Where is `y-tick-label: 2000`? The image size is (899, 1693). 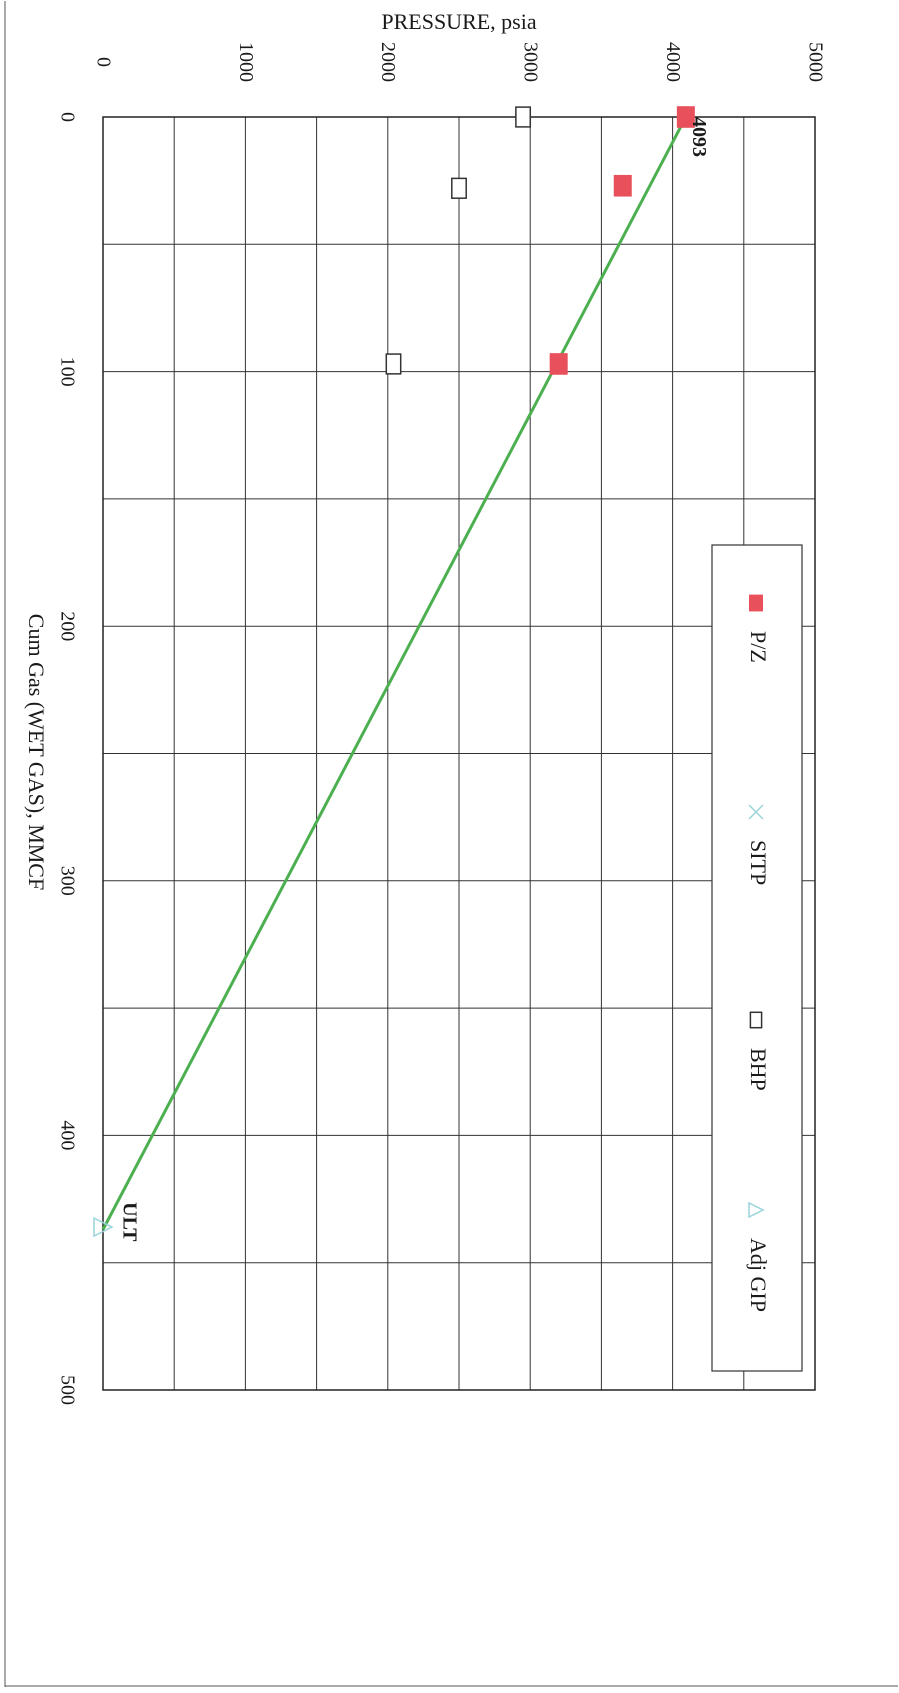
y-tick-label: 2000 is located at coordinates (388, 62).